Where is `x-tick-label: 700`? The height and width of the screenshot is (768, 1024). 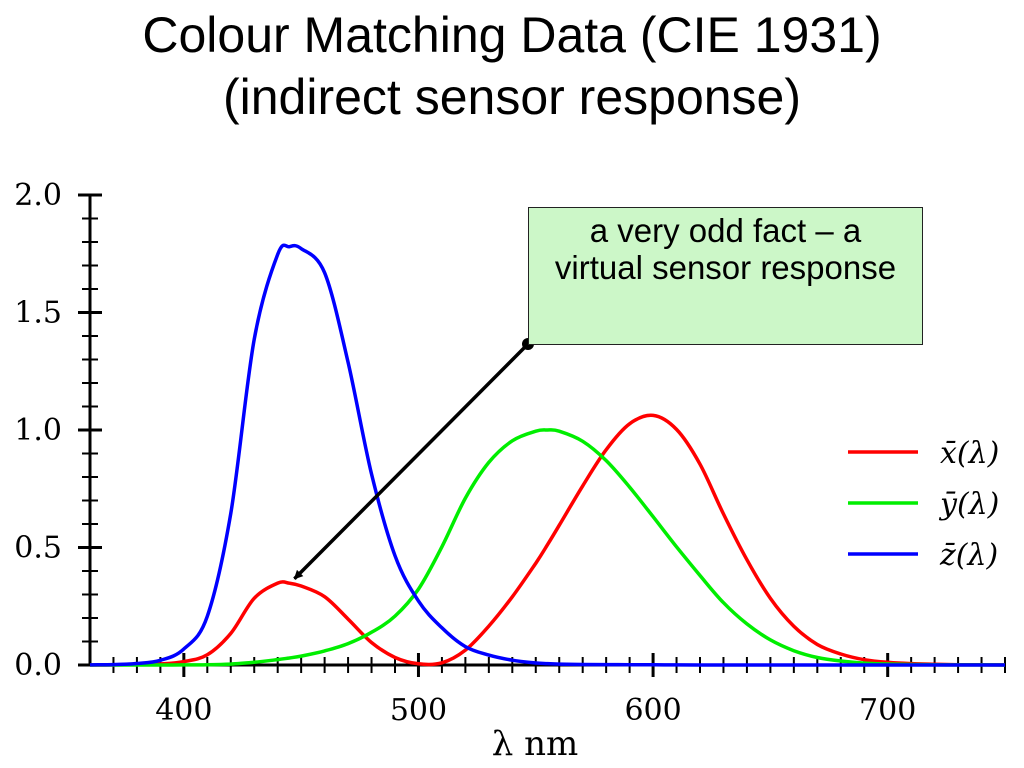
x-tick-label: 700 is located at coordinates (887, 710).